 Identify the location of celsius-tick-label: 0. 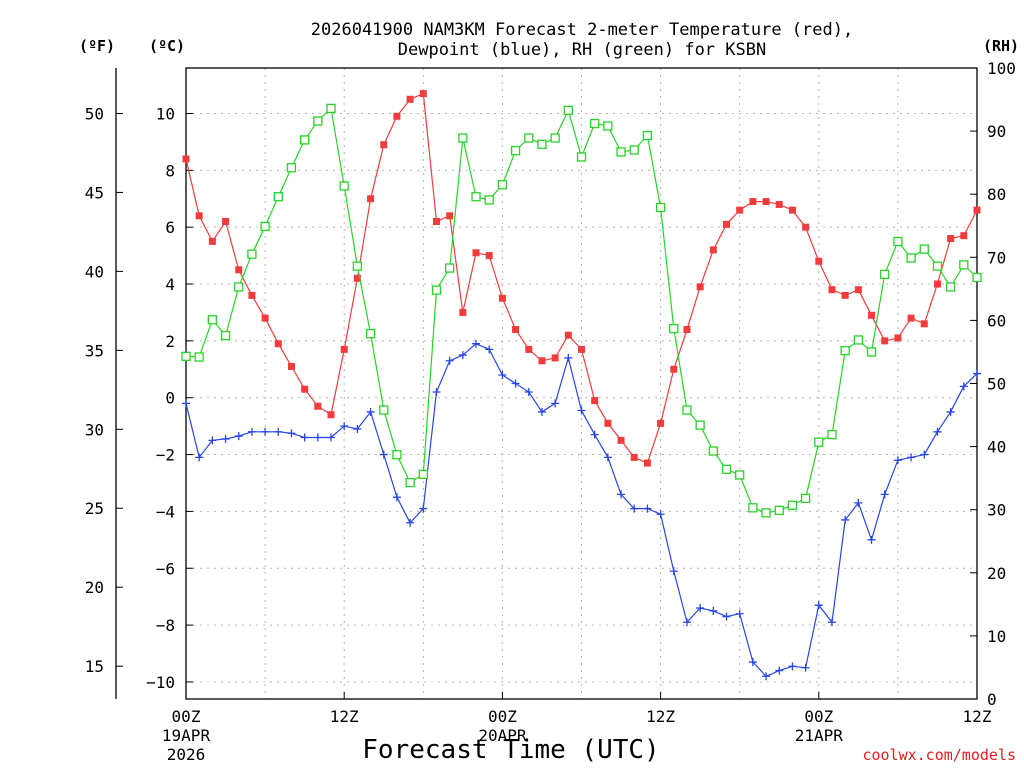
(170, 398).